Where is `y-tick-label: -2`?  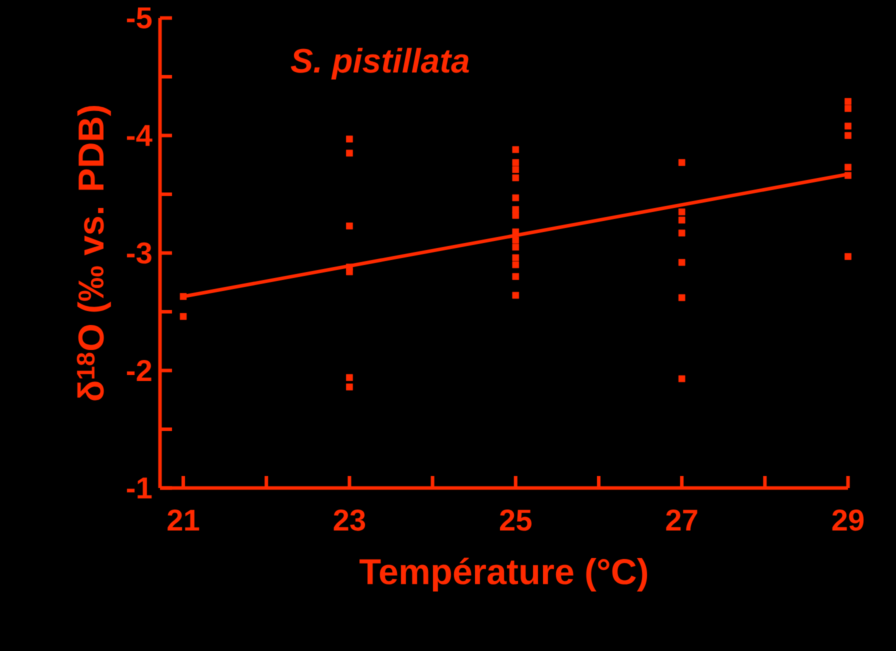 y-tick-label: -2 is located at coordinates (139, 370).